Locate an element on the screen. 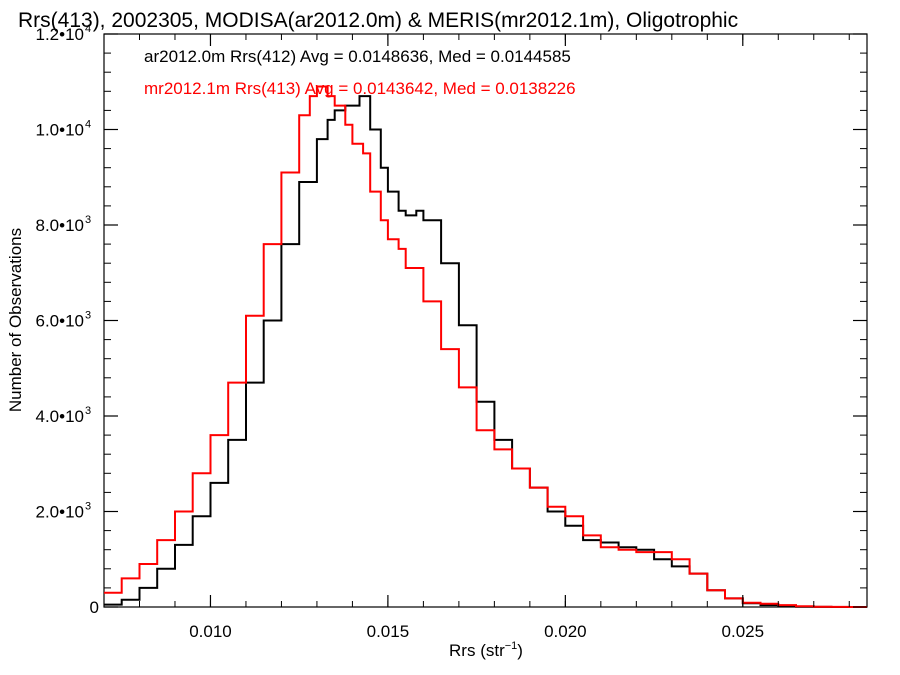 Image resolution: width=900 pixels, height=675 pixels. y-tick-label: 0 is located at coordinates (94, 607).